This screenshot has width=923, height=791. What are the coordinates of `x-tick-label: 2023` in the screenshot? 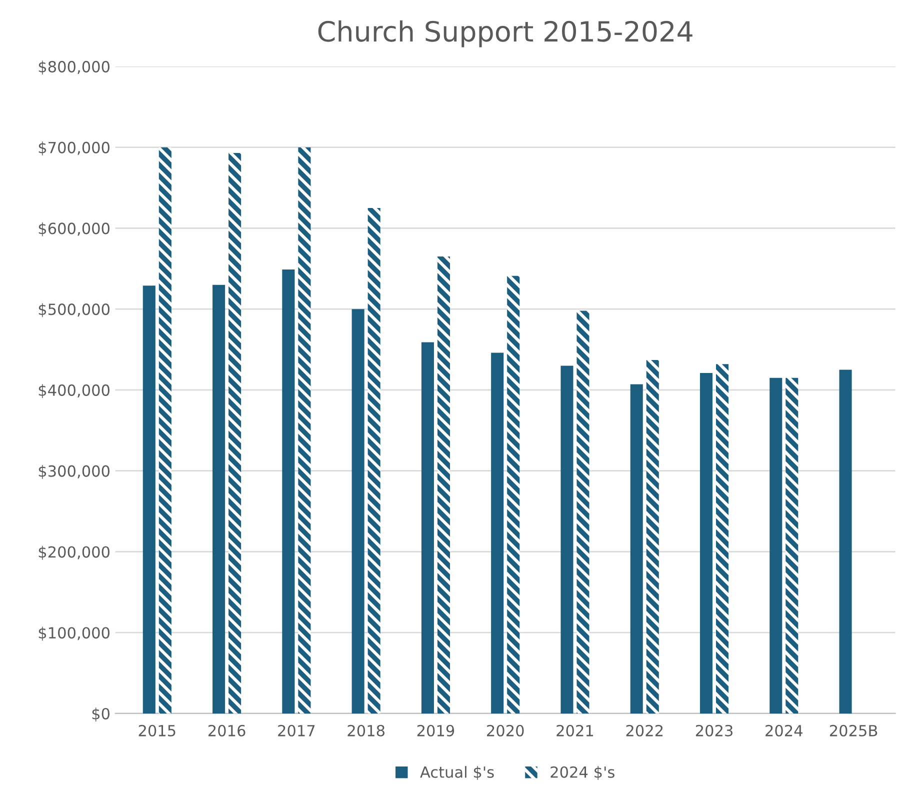 It's located at (714, 730).